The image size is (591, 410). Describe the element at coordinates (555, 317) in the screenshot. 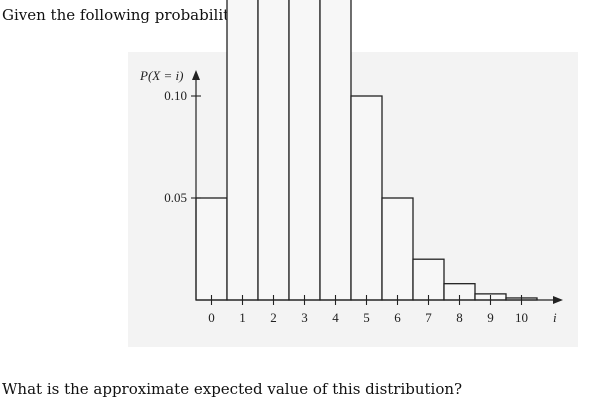

I see `x-axis-title: i` at that location.